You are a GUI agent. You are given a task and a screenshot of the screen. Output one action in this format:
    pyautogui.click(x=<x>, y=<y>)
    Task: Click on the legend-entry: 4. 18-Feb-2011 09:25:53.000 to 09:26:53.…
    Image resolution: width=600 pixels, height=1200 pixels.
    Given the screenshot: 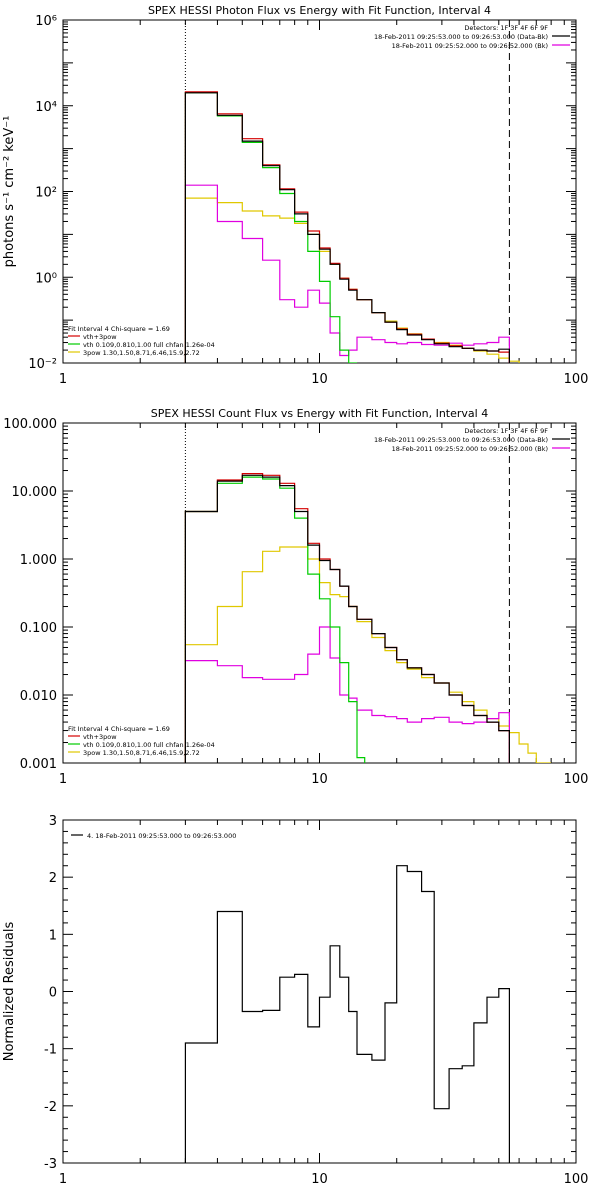 What is the action you would take?
    pyautogui.click(x=161, y=836)
    